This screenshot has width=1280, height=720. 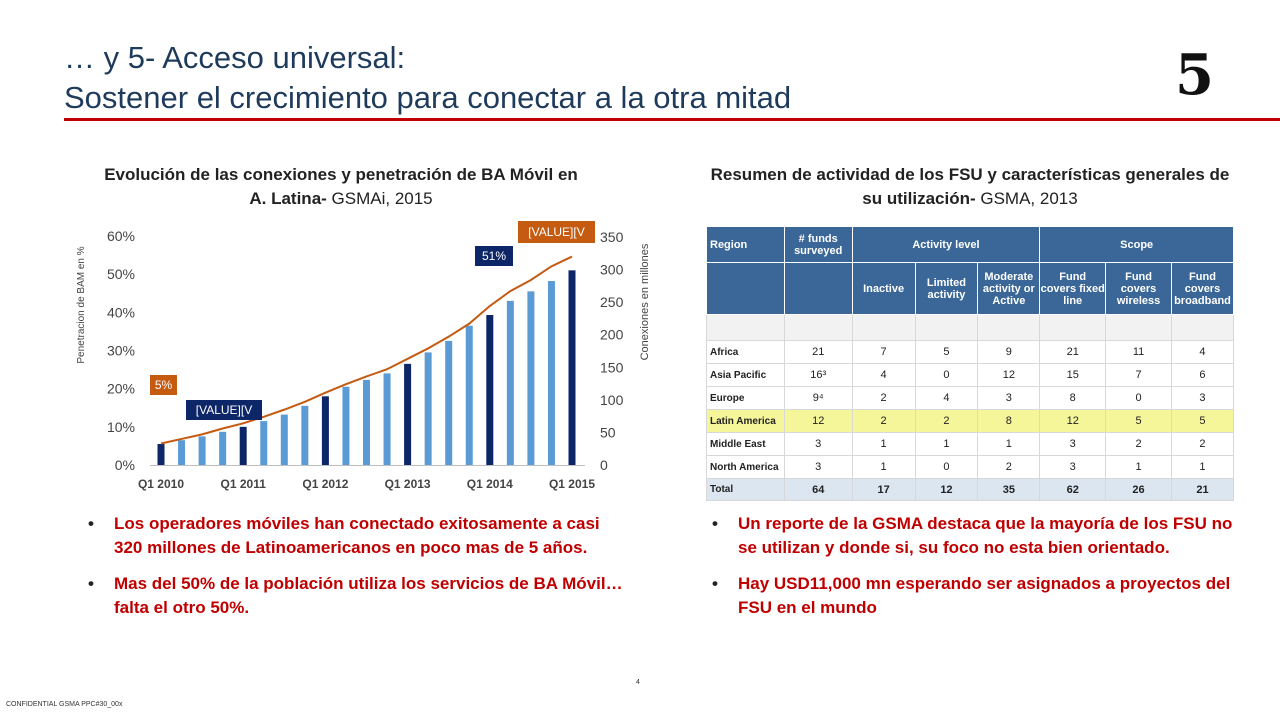 I want to click on header-fixed-line: Fund covers fixed line, so click(x=1073, y=288).